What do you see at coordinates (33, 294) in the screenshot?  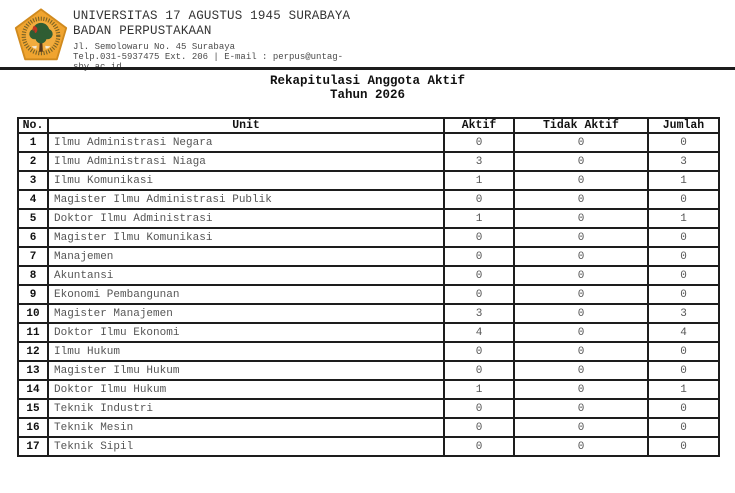 I see `row-number-cell: 9` at bounding box center [33, 294].